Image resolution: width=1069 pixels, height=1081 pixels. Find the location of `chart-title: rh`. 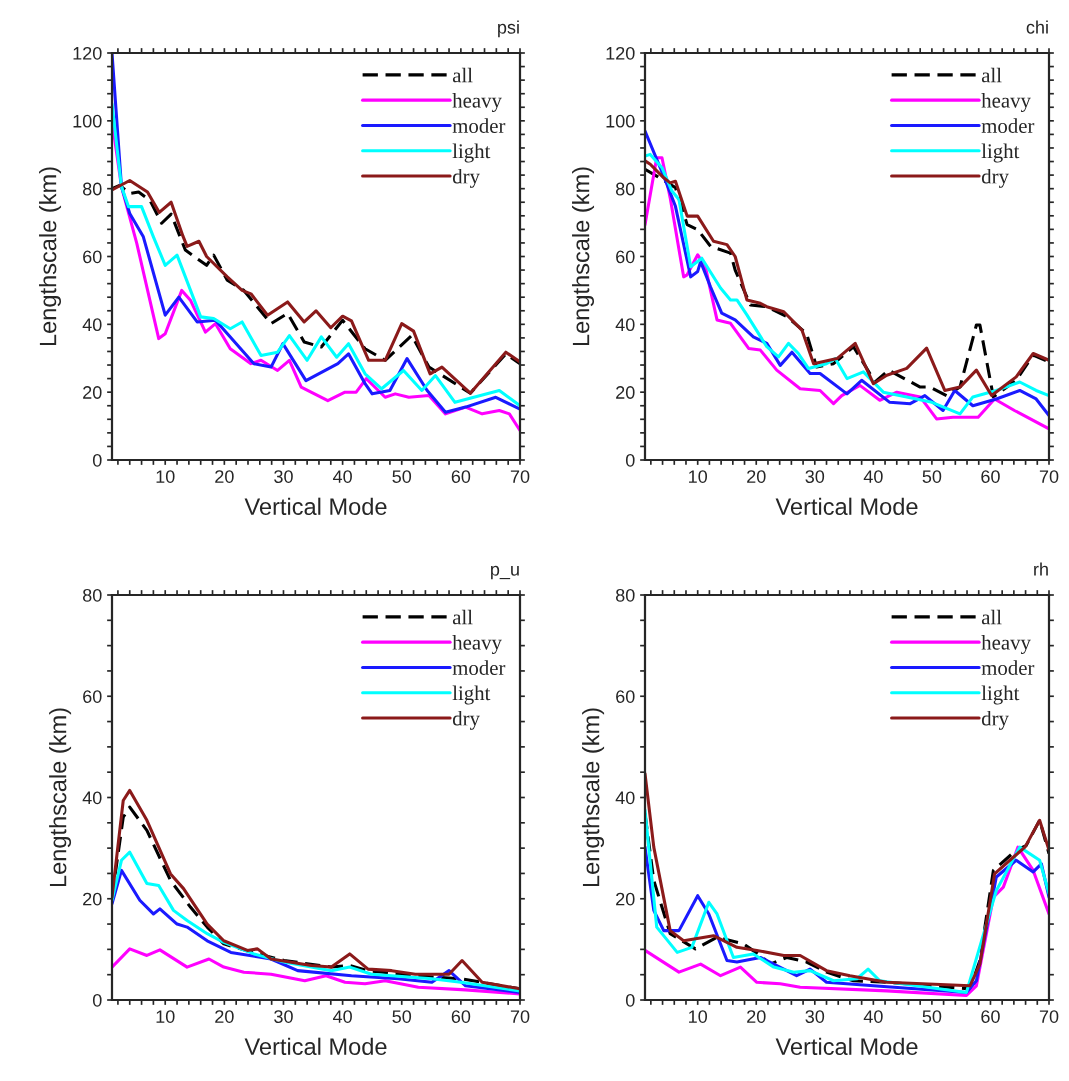

chart-title: rh is located at coordinates (1041, 569).